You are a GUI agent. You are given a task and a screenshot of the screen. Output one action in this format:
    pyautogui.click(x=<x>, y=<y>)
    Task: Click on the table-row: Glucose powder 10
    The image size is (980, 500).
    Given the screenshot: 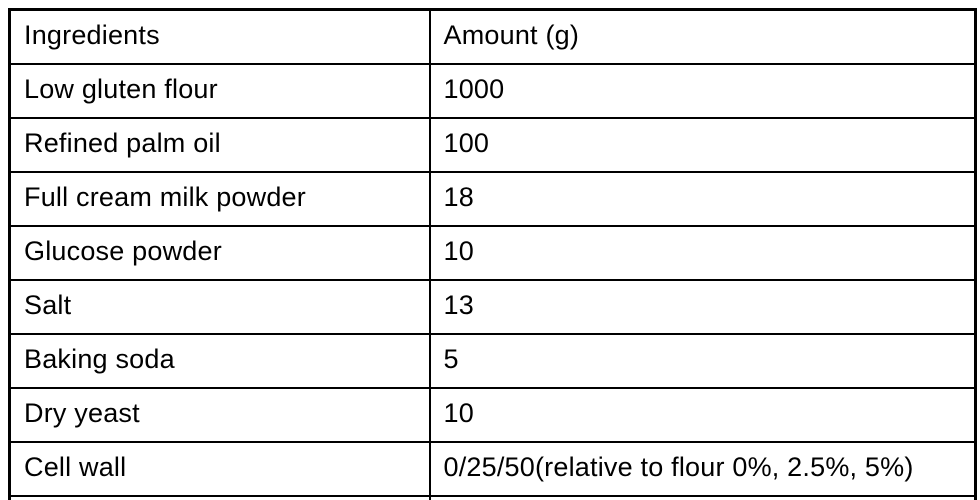 What is the action you would take?
    pyautogui.click(x=492, y=253)
    